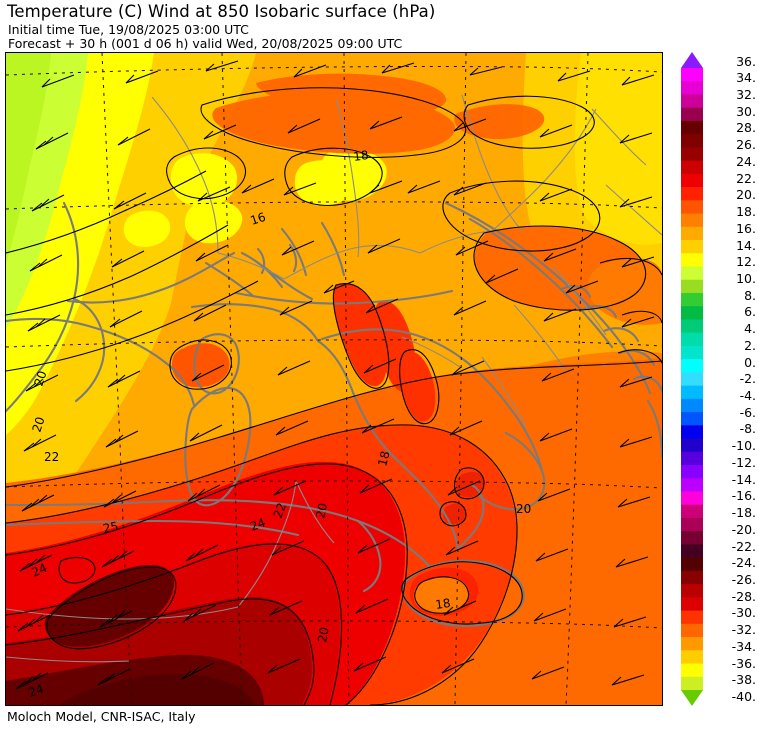 The image size is (760, 731). I want to click on colorbar-tick-label: -38., so click(743, 680).